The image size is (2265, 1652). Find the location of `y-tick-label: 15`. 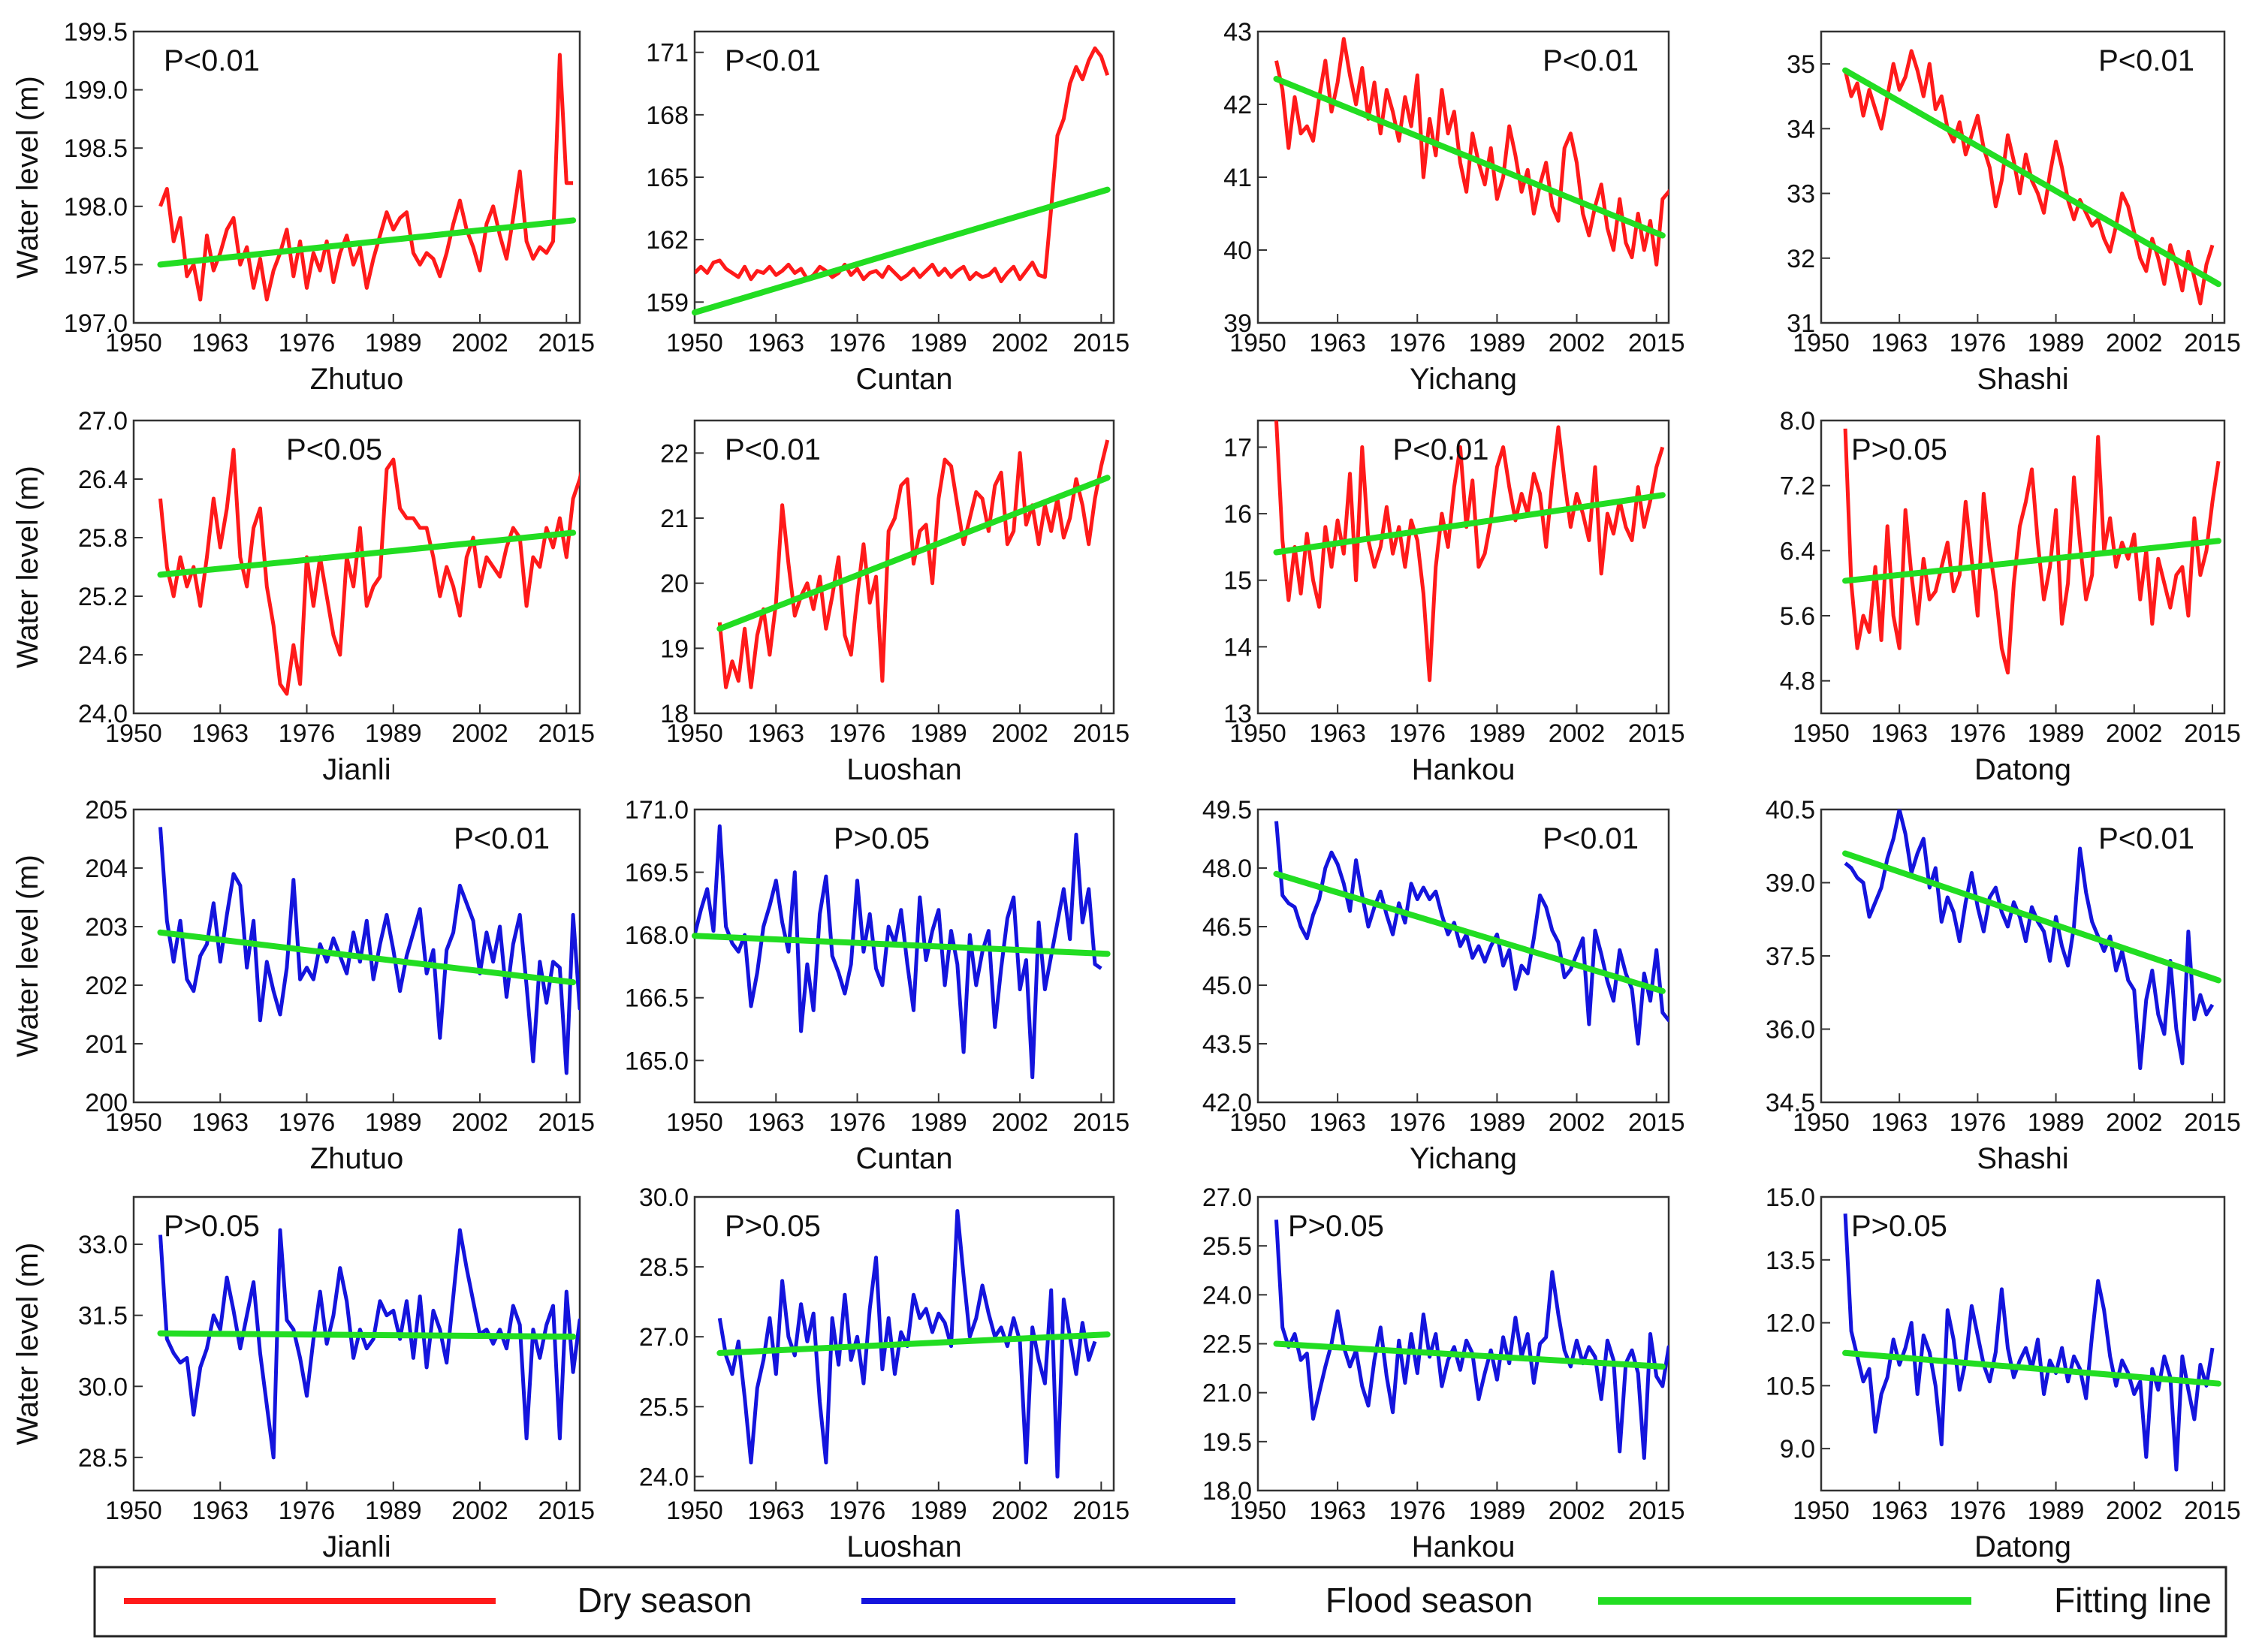

y-tick-label: 15 is located at coordinates (1237, 581).